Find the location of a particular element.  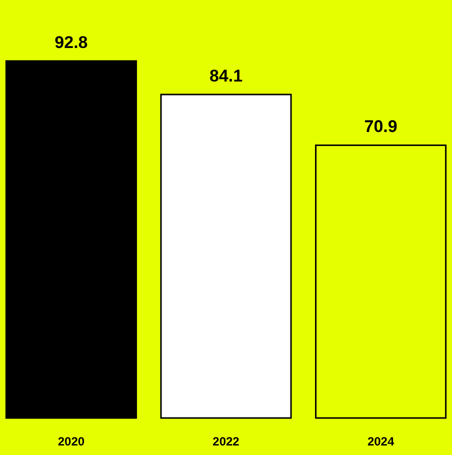

x-tick-label: 2022 is located at coordinates (226, 441).